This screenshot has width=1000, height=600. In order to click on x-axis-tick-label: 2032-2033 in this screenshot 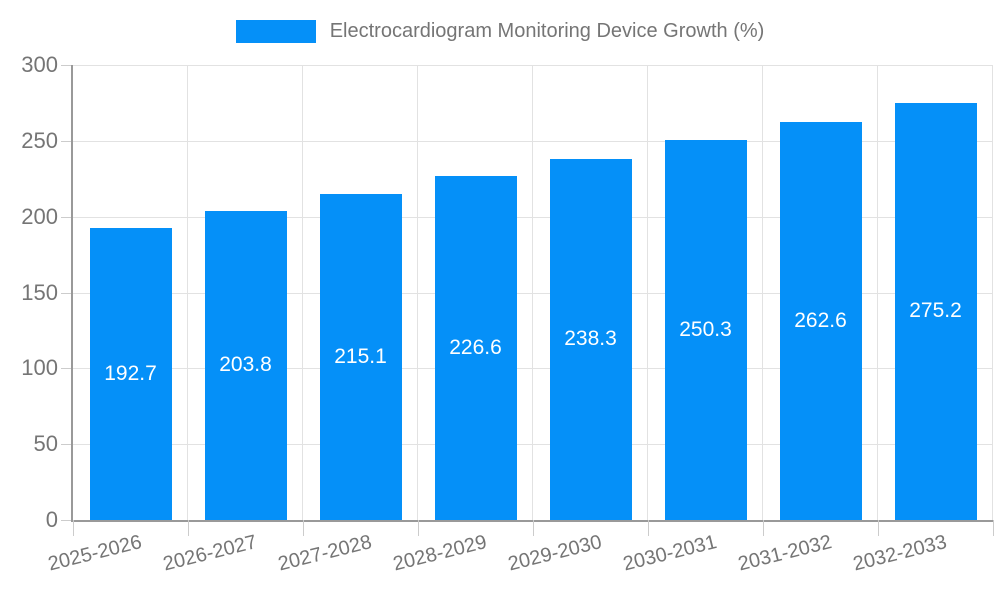, I will do `click(899, 553)`.